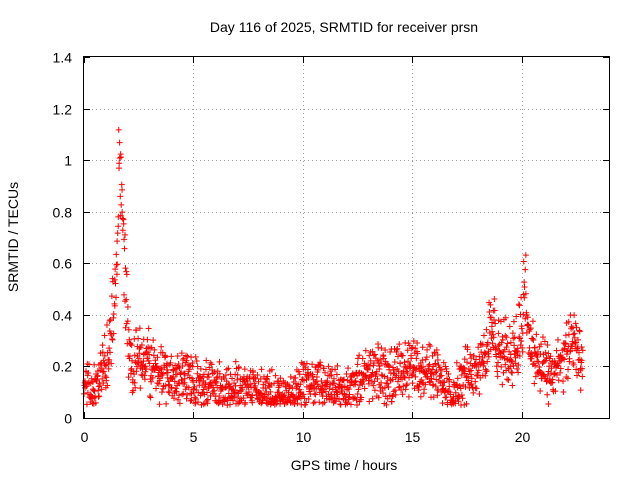 This screenshot has width=640, height=480. I want to click on y-axis-label: SRMTID / TECUs, so click(13, 237).